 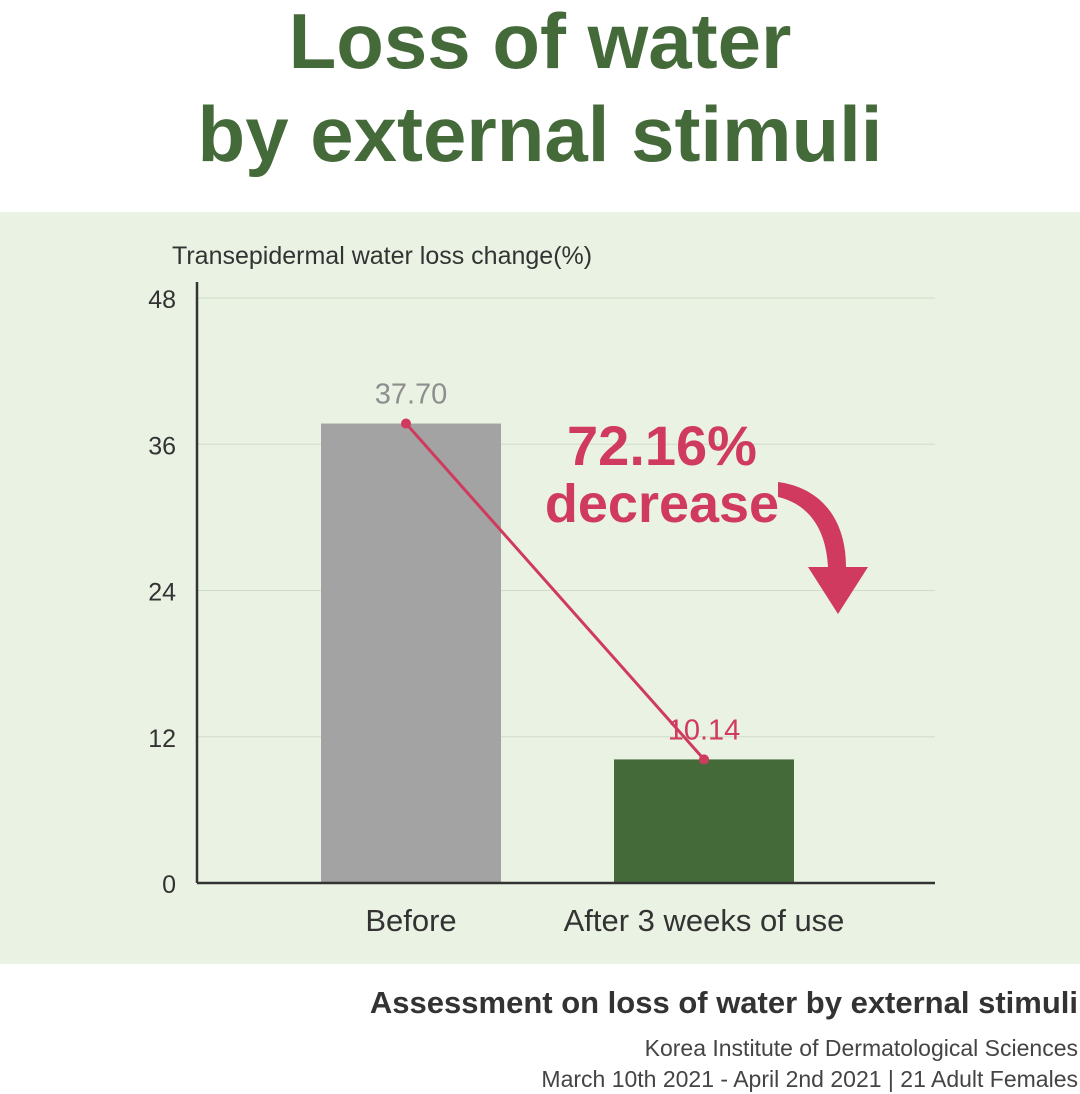 What do you see at coordinates (540, 42) in the screenshot?
I see `chart-title-line-1: Loss of water` at bounding box center [540, 42].